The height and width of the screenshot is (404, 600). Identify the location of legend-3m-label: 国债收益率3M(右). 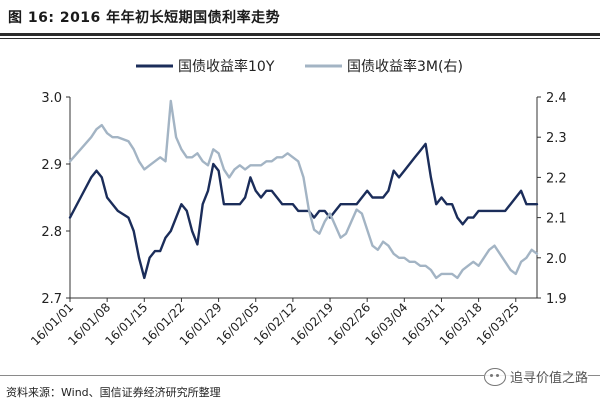
(405, 66).